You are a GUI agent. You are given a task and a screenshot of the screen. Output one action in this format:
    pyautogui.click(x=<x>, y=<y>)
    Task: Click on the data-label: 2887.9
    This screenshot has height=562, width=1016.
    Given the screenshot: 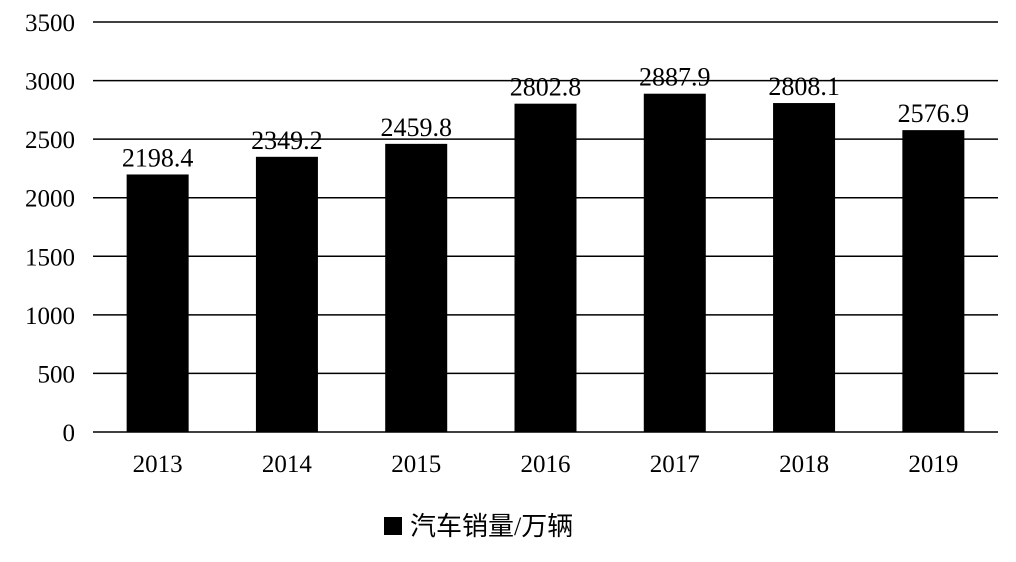 What is the action you would take?
    pyautogui.click(x=675, y=77)
    